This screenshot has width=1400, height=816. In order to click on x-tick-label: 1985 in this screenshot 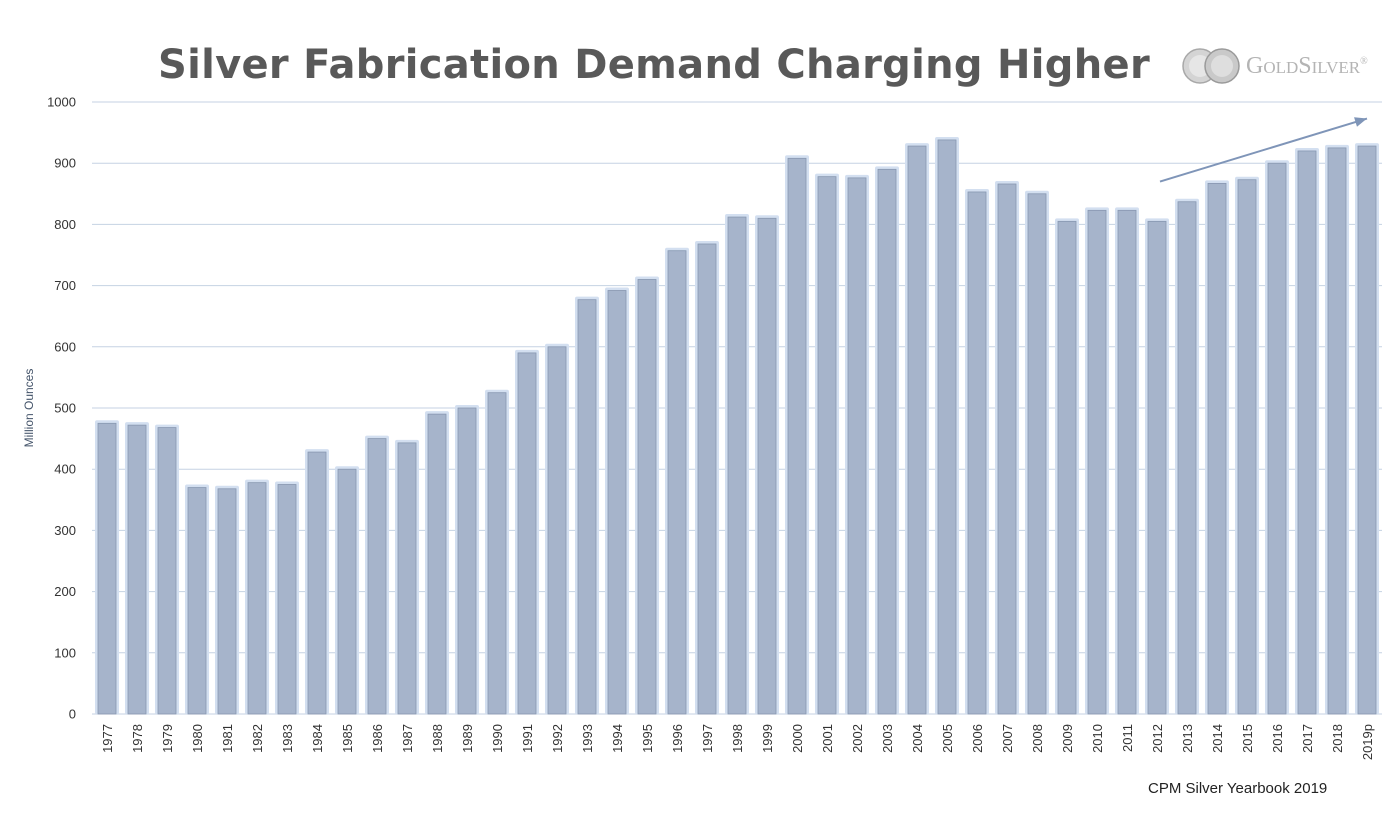, I will do `click(347, 738)`.